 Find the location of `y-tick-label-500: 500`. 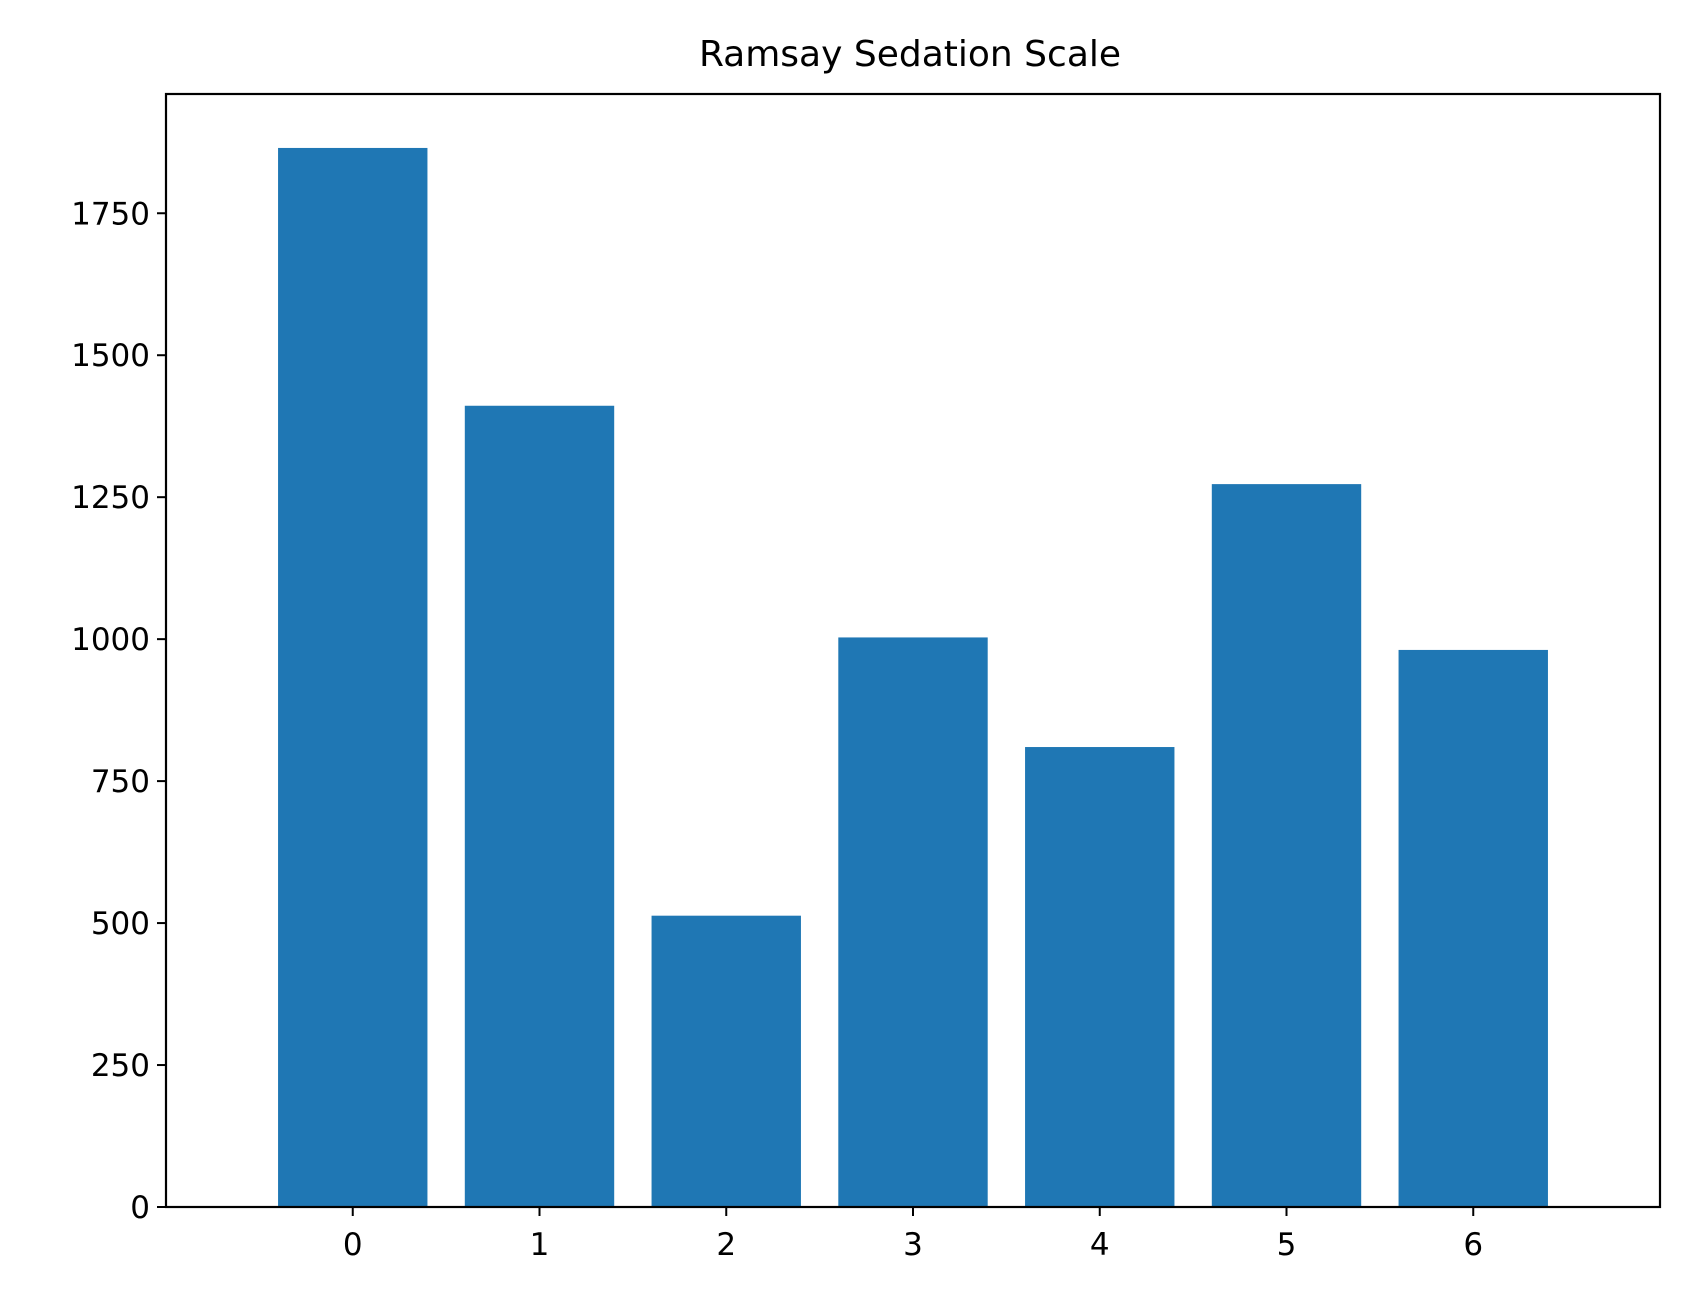

y-tick-label-500: 500 is located at coordinates (120, 924).